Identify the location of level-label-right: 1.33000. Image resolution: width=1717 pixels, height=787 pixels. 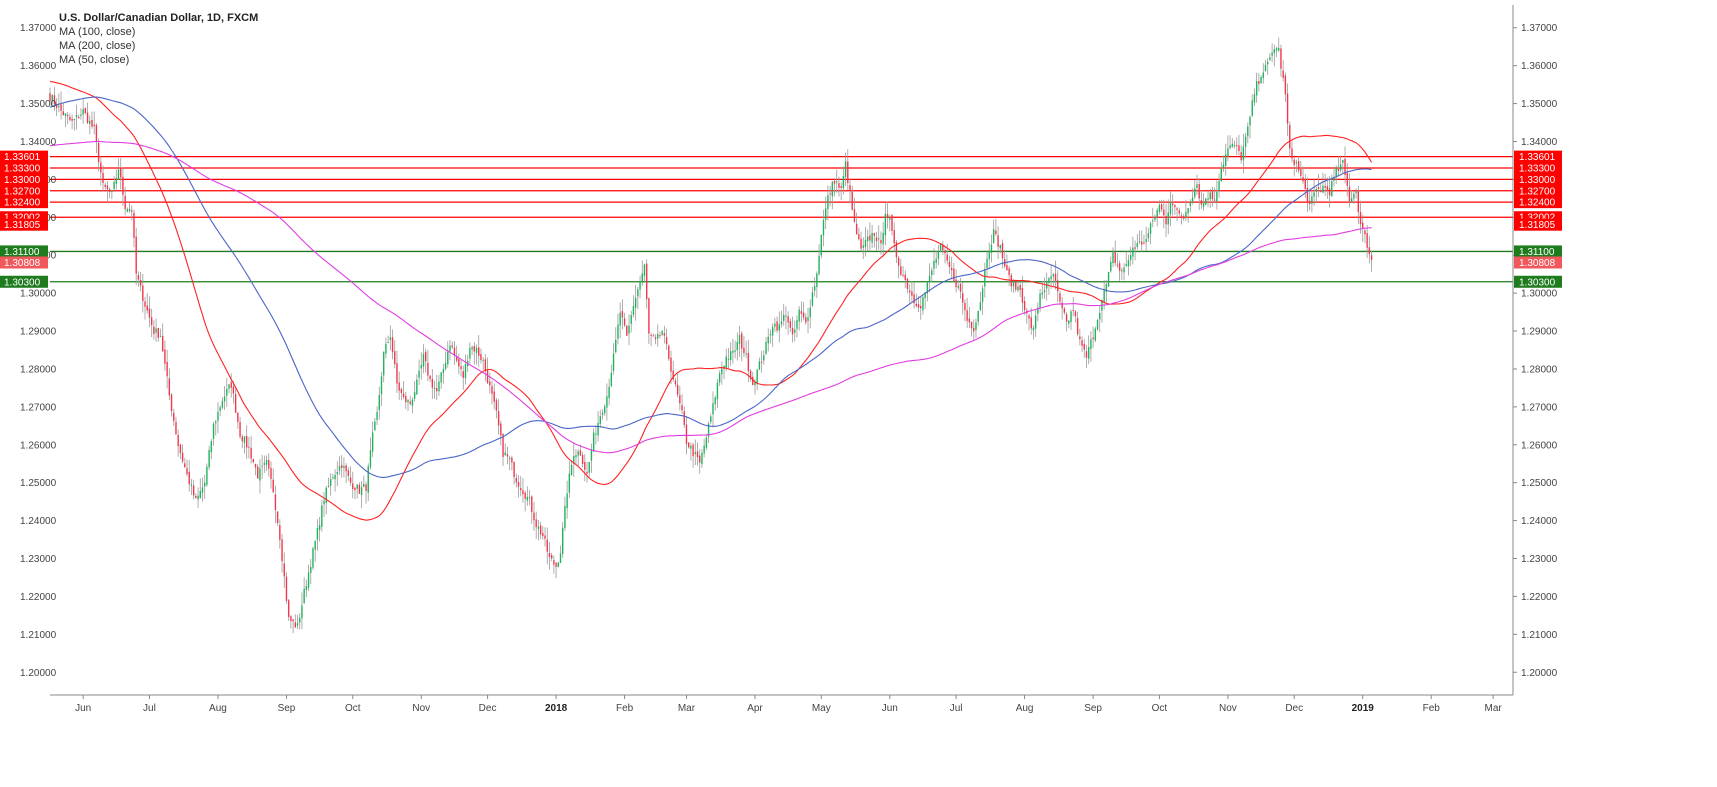
(1537, 180).